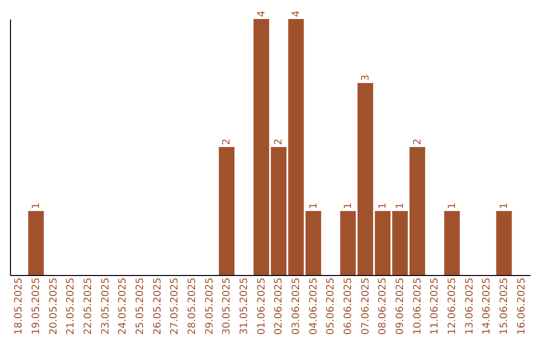 The width and height of the screenshot is (540, 340). What do you see at coordinates (192, 306) in the screenshot?
I see `x-tick-label: 28.05.2025` at bounding box center [192, 306].